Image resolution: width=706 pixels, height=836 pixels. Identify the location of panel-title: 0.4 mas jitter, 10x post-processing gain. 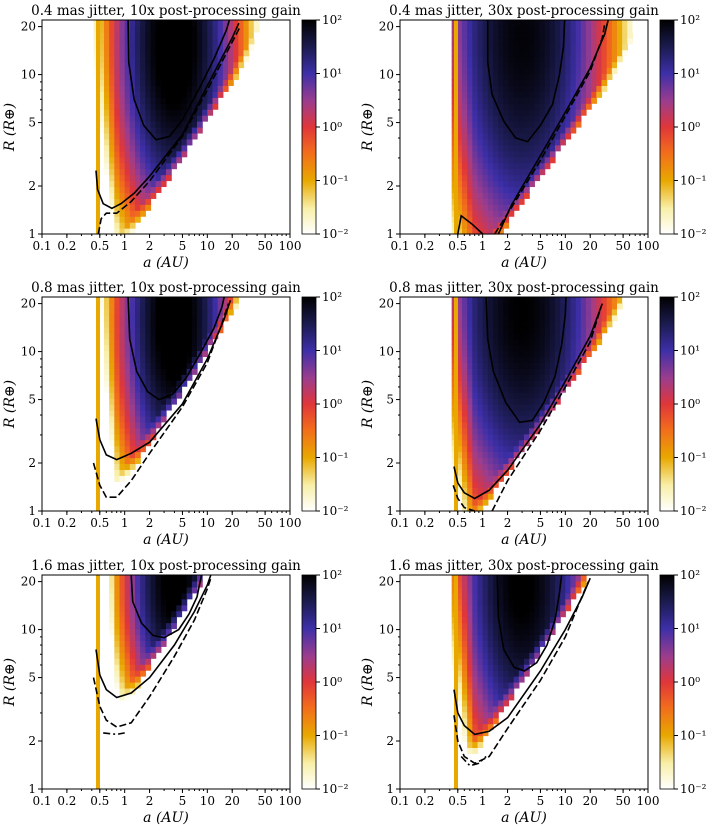
(166, 11).